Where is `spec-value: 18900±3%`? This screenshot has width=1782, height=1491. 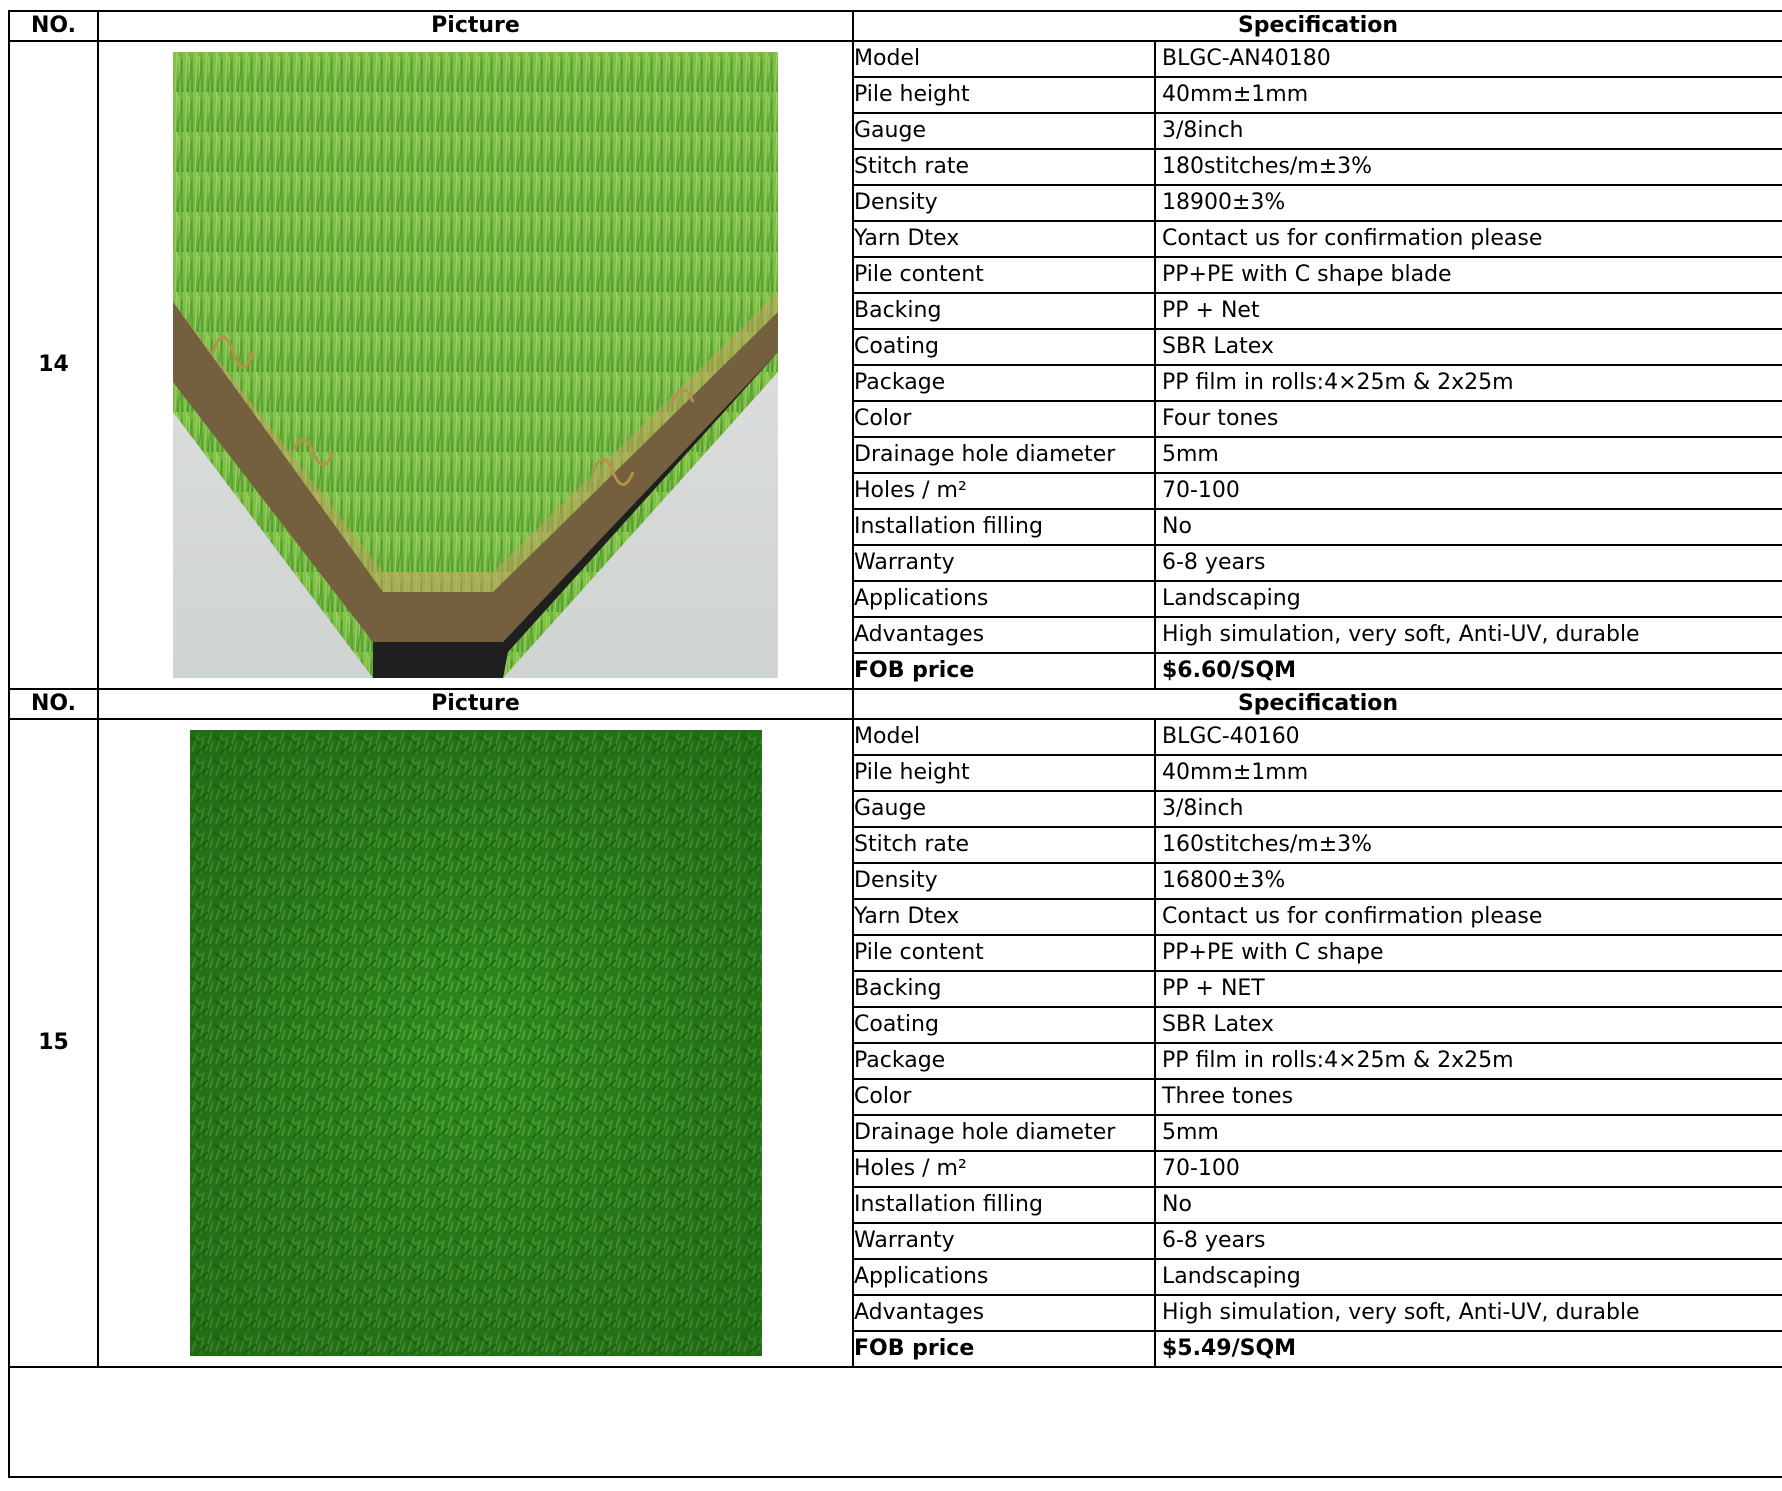
spec-value: 18900±3% is located at coordinates (1468, 203).